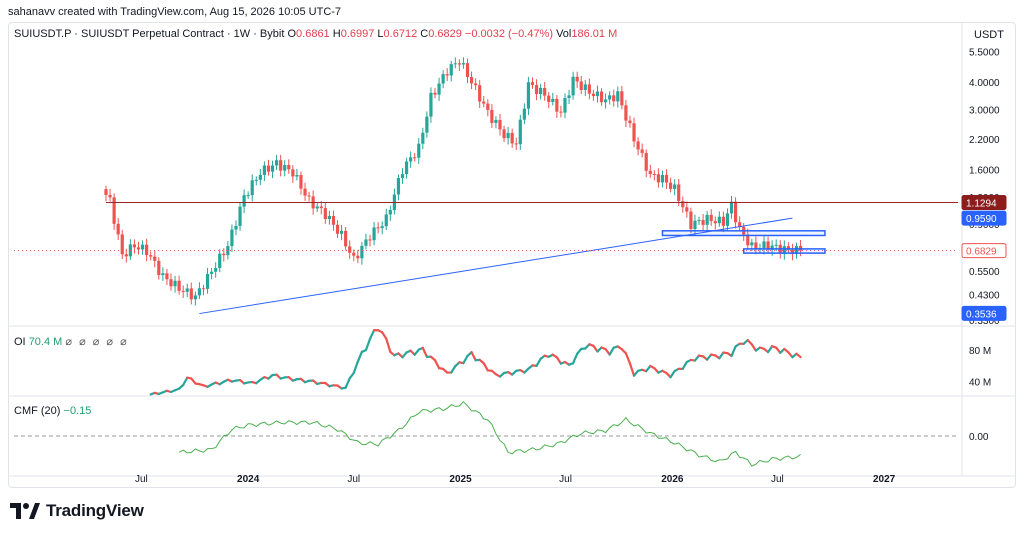  I want to click on cmf-legend: CMF (20) −0.15, so click(52, 411).